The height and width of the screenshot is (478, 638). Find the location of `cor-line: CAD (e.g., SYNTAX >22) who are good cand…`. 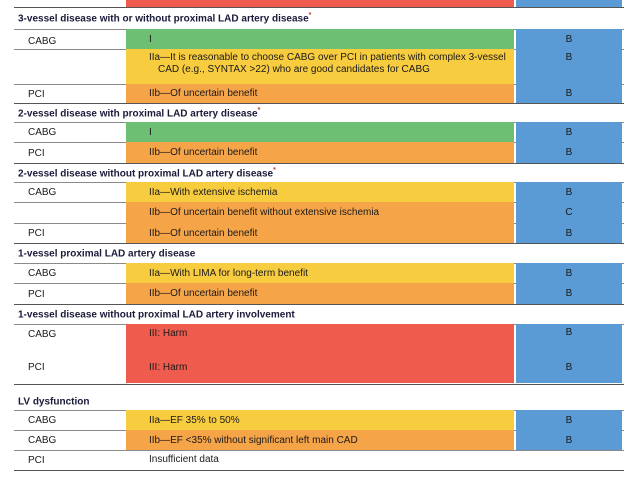

cor-line: CAD (e.g., SYNTAX >22) who are good cand… is located at coordinates (294, 69).